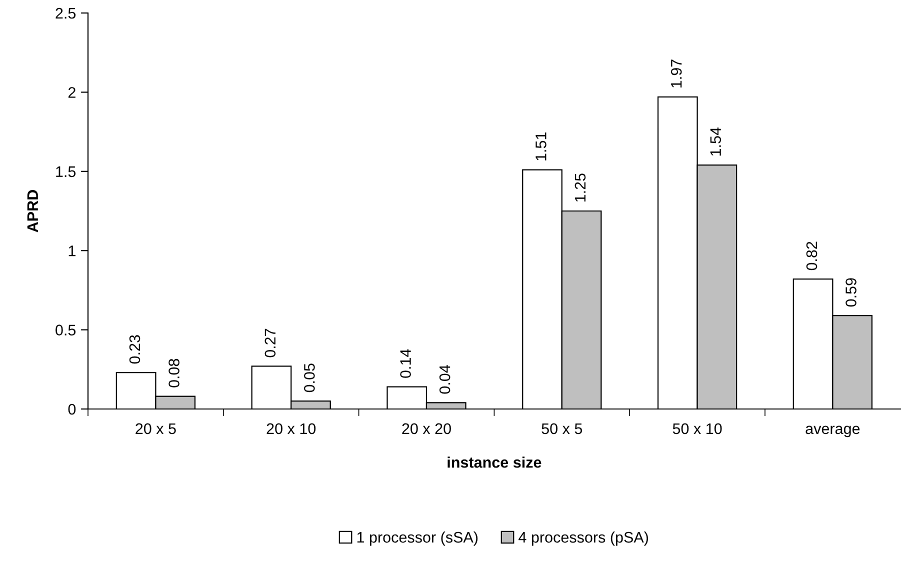 The image size is (904, 563). What do you see at coordinates (72, 251) in the screenshot?
I see `y-tick-label: 1` at bounding box center [72, 251].